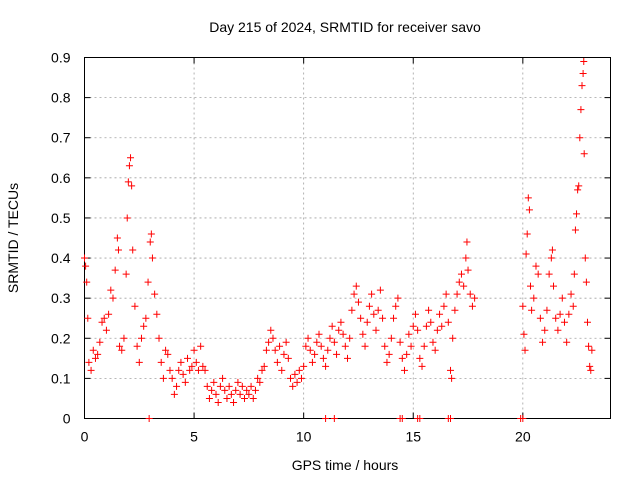  I want to click on x-tick-label: 0, so click(85, 437).